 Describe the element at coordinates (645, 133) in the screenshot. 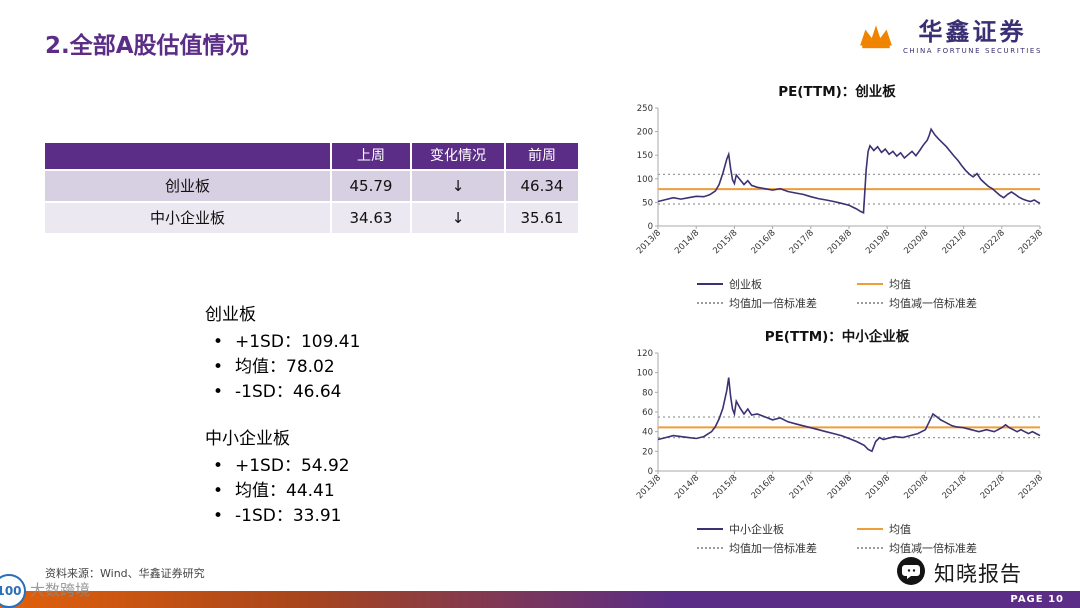

I see `svg-text: 200` at that location.